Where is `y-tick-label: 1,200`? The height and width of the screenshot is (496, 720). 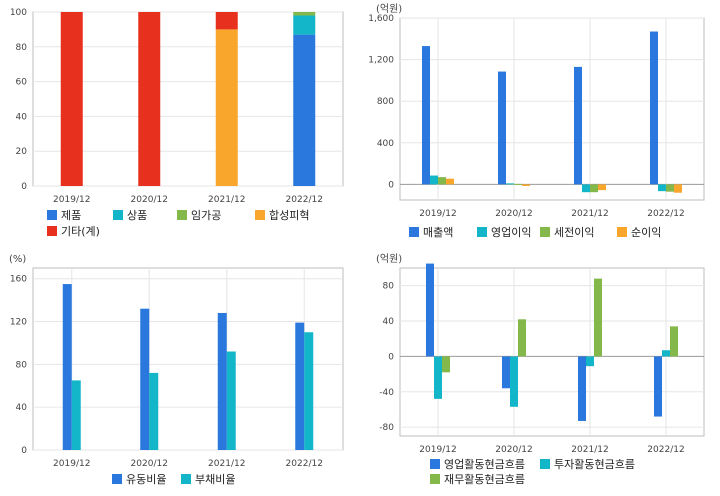
y-tick-label: 1,200 is located at coordinates (381, 61).